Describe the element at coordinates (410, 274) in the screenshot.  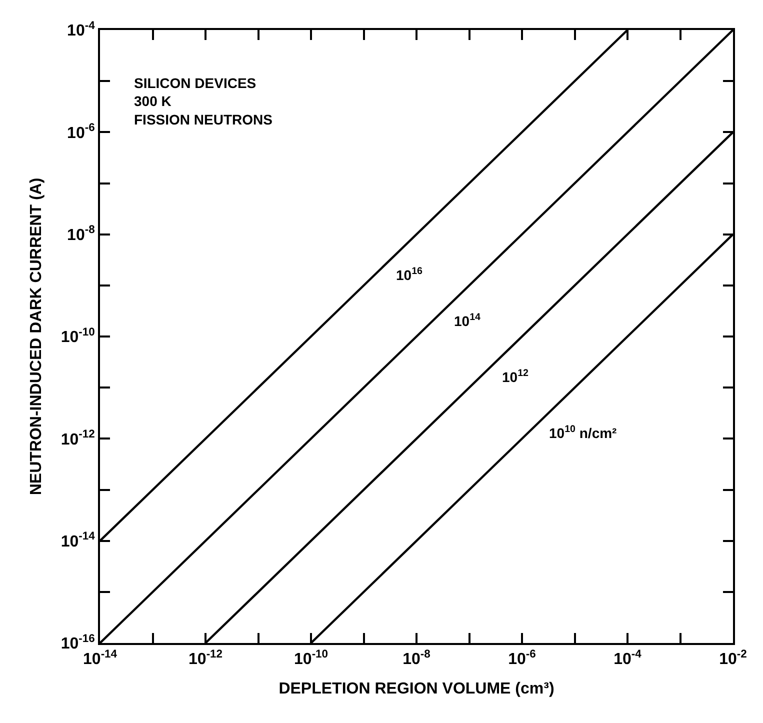
I see `series-label: 10$^{16}$` at that location.